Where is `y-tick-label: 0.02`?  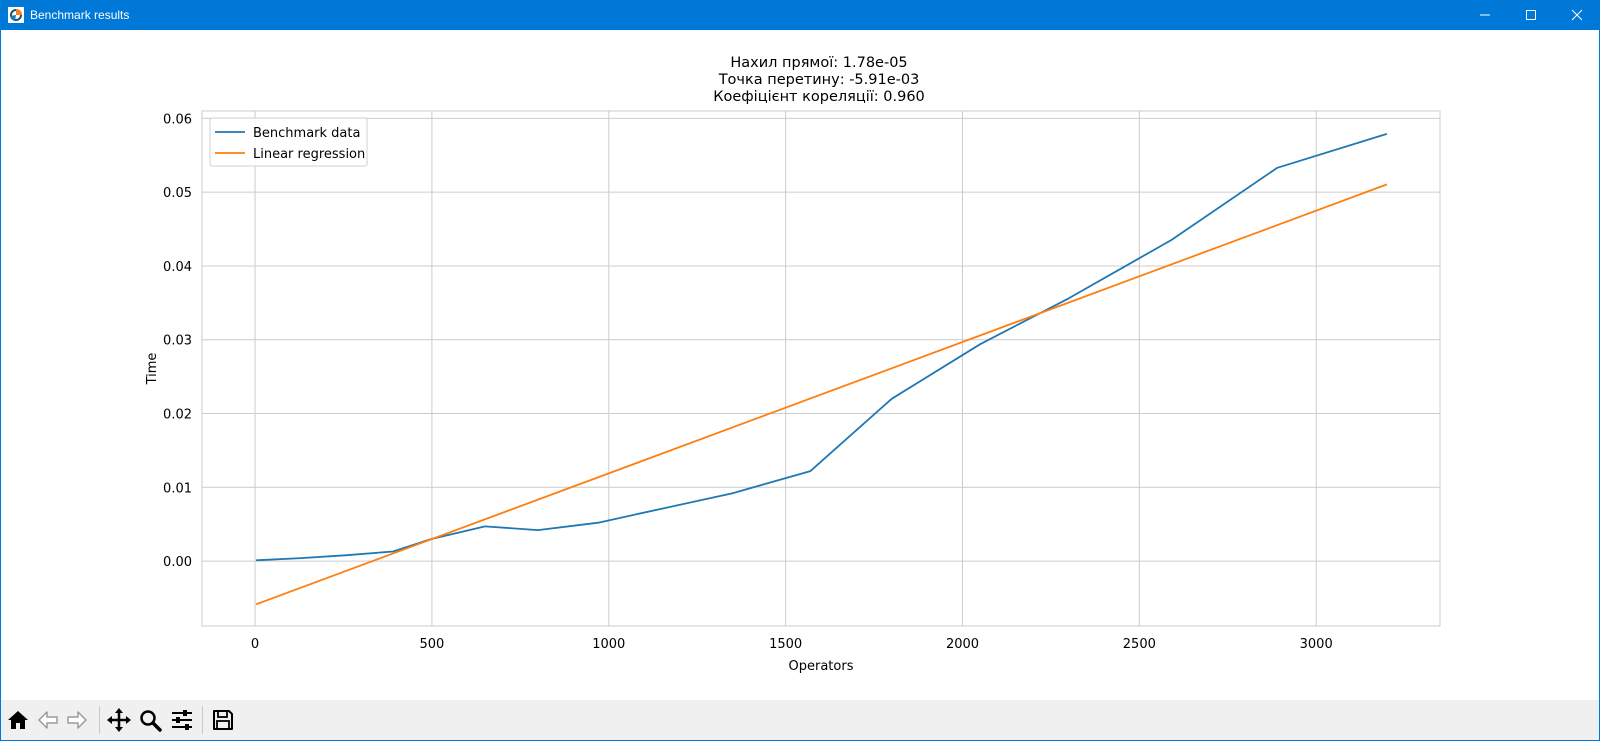 y-tick-label: 0.02 is located at coordinates (177, 415).